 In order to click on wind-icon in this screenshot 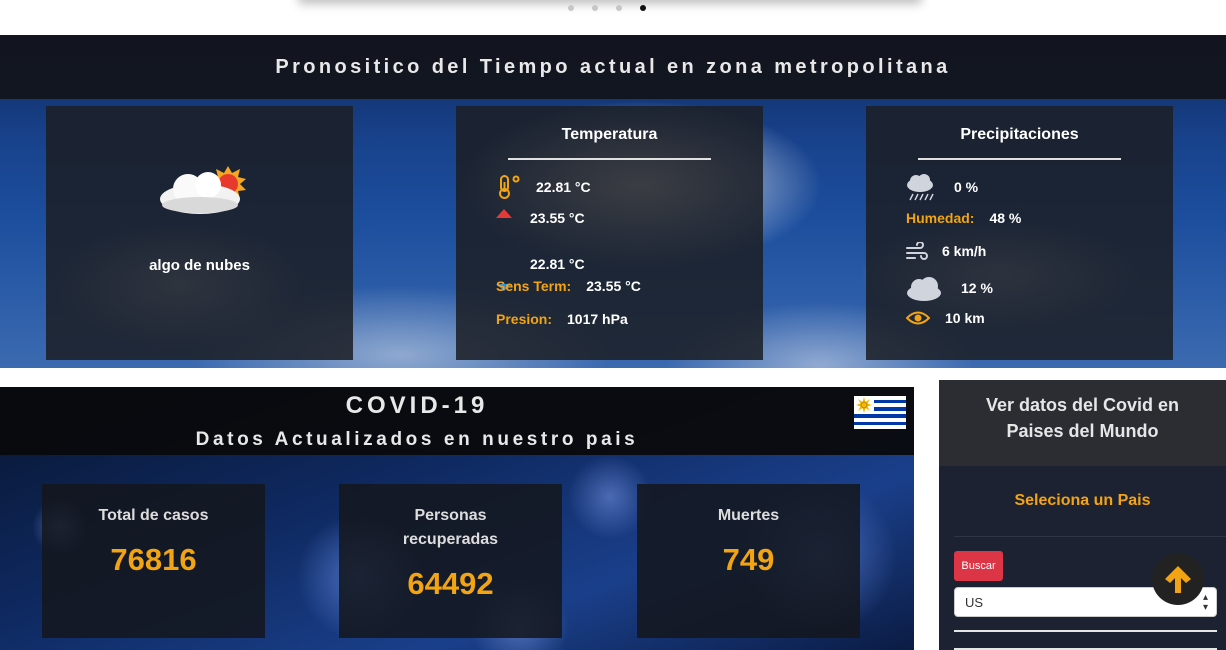, I will do `click(917, 251)`.